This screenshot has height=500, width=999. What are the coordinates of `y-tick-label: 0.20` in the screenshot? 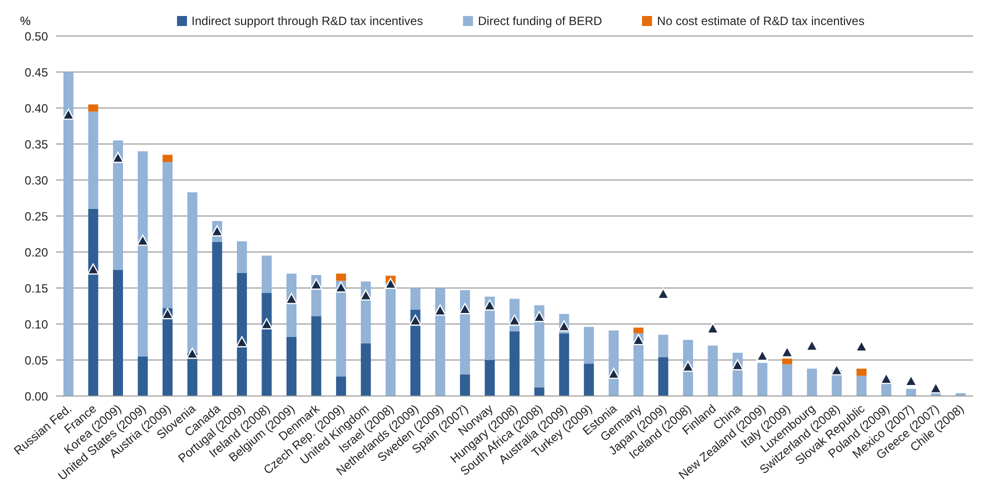 It's located at (36, 252).